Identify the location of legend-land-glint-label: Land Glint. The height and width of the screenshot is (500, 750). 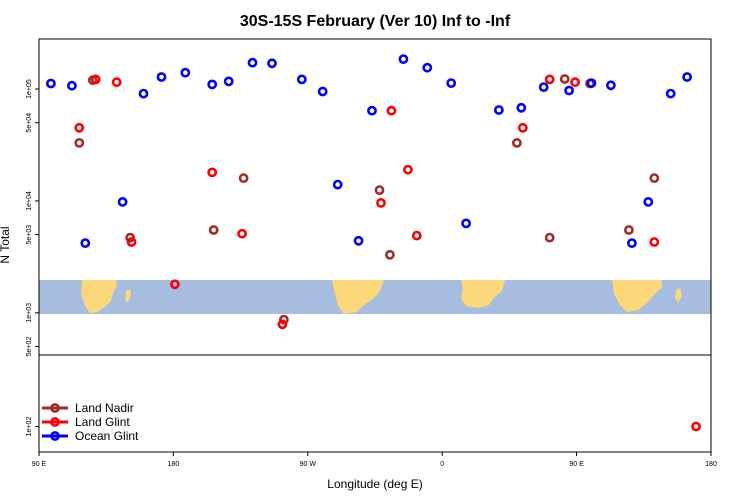
(102, 422).